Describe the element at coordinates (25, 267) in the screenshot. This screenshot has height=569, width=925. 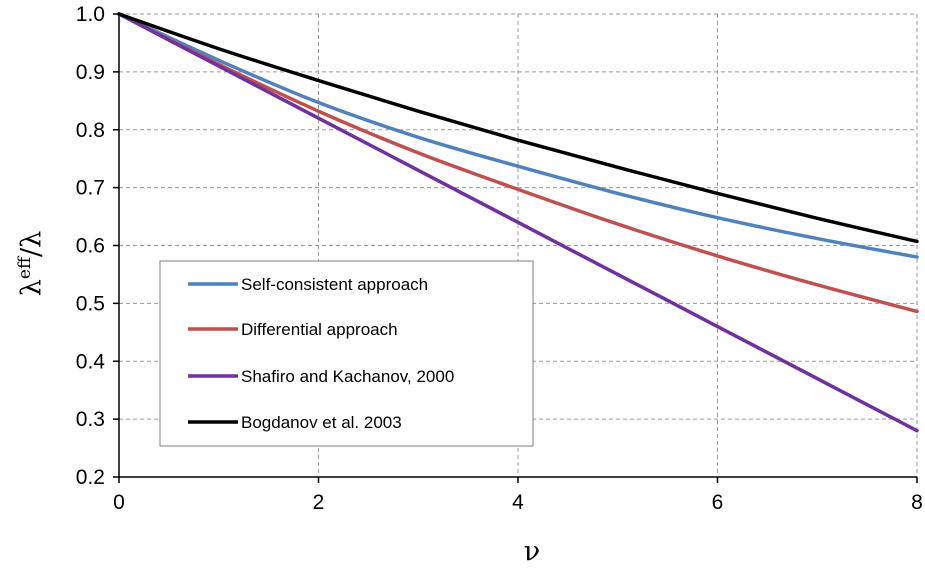
I see `y-axis-title-sup: eff` at that location.